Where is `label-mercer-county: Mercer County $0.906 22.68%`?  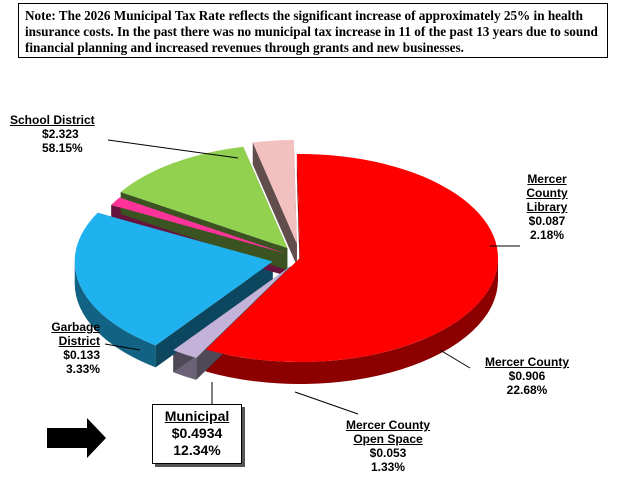
label-mercer-county: Mercer County $0.906 22.68% is located at coordinates (527, 376).